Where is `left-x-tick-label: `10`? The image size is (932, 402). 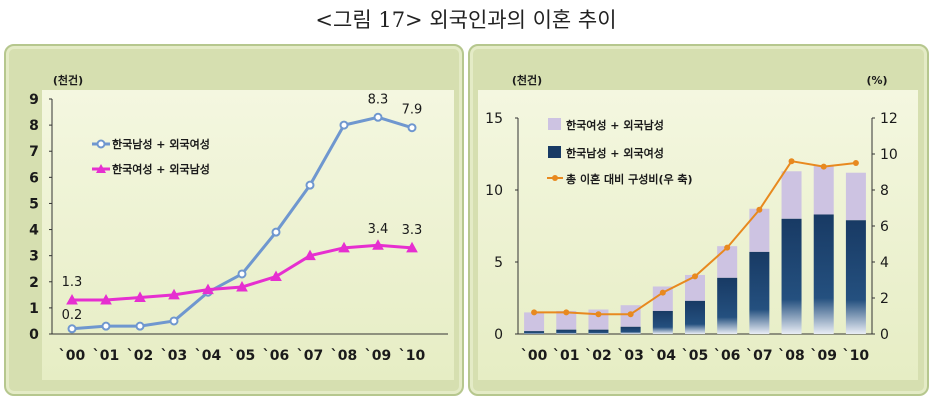 left-x-tick-label: `10 is located at coordinates (412, 356).